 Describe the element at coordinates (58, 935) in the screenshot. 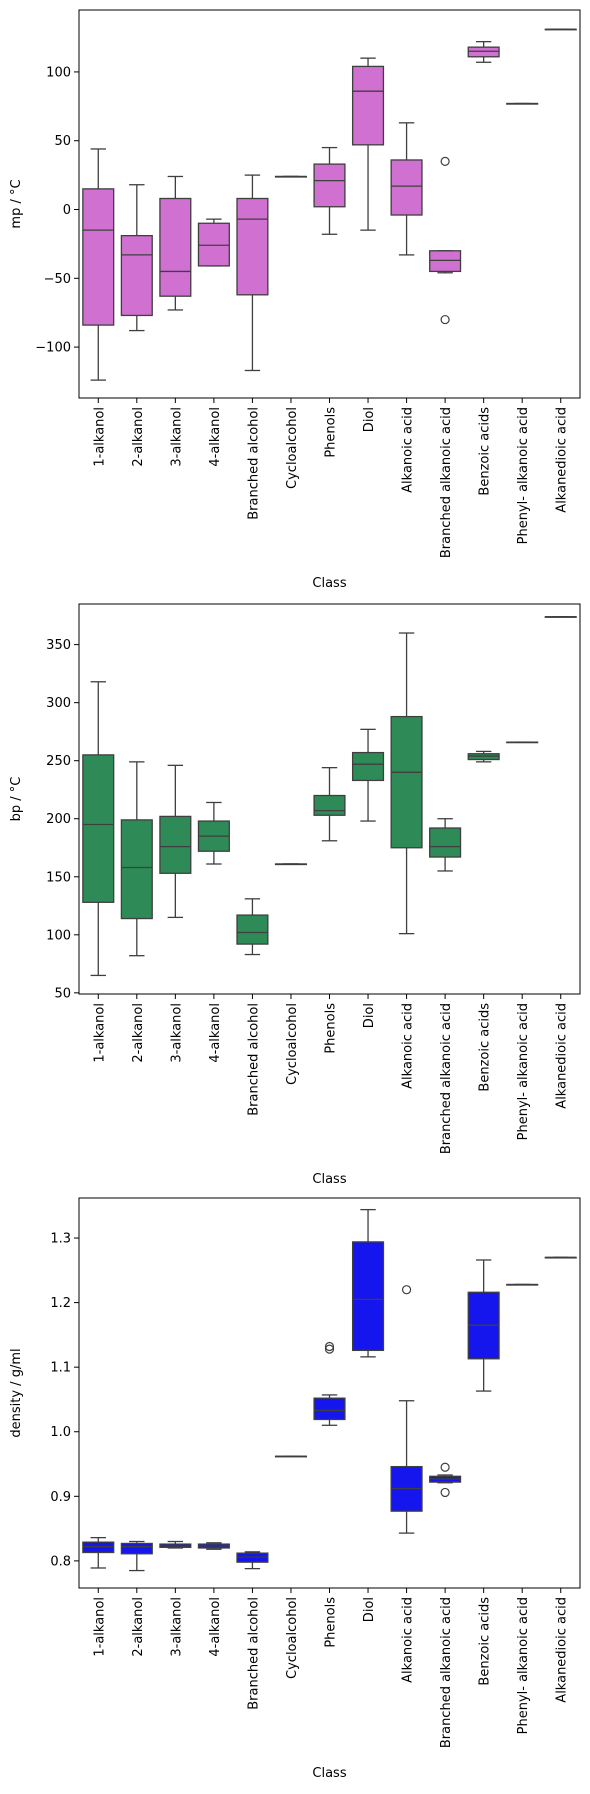

I see `y-tick-label: 100` at that location.